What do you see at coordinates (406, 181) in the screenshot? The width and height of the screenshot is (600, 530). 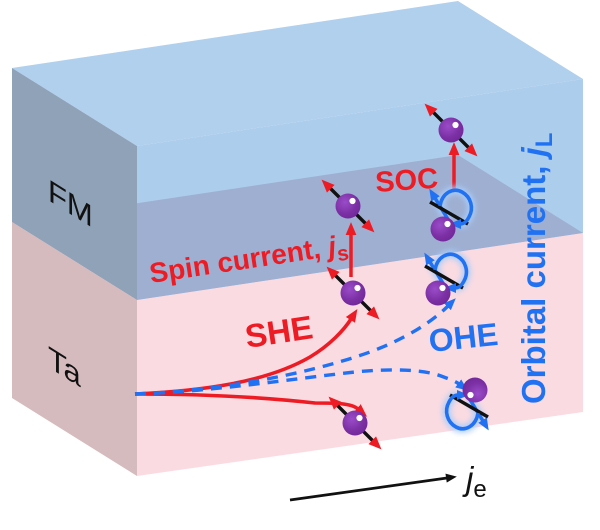 I see `soc-label: SOC` at bounding box center [406, 181].